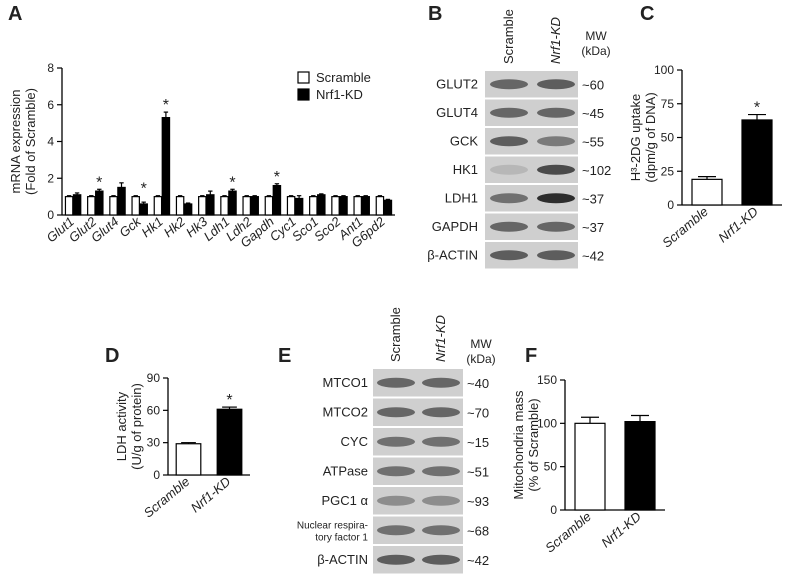  I want to click on y-tick-label: 150, so click(547, 380).